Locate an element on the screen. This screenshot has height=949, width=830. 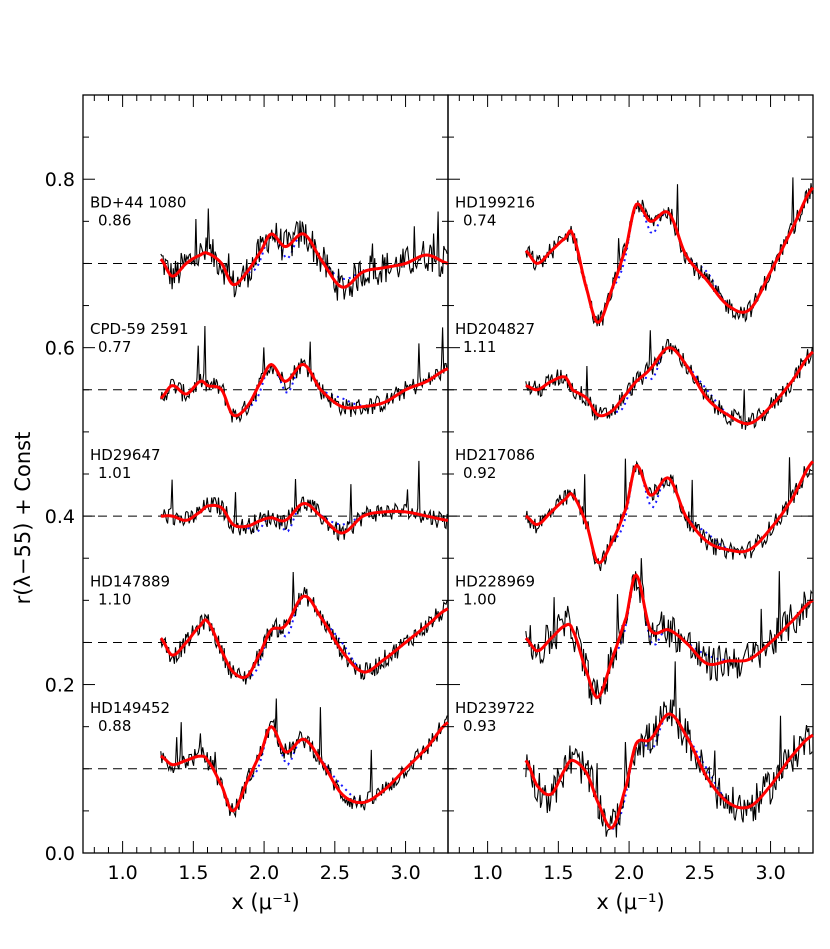
star-value-label: 1.10 is located at coordinates (114, 599).